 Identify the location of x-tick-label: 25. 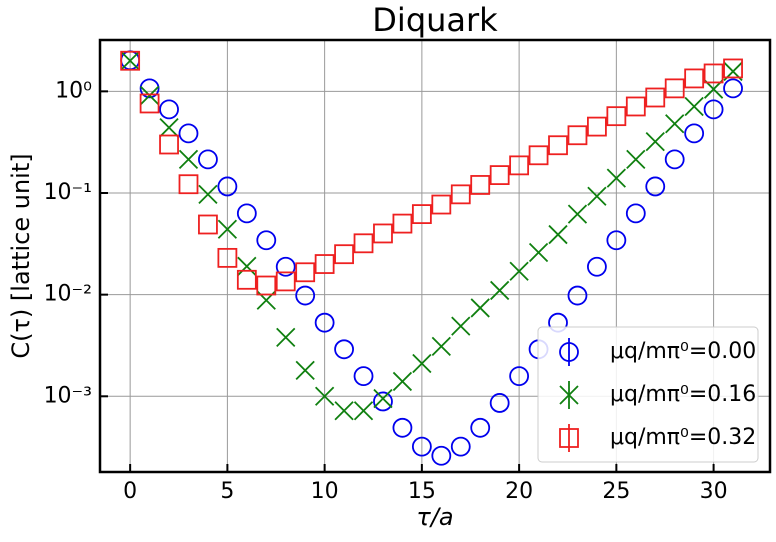
(616, 491).